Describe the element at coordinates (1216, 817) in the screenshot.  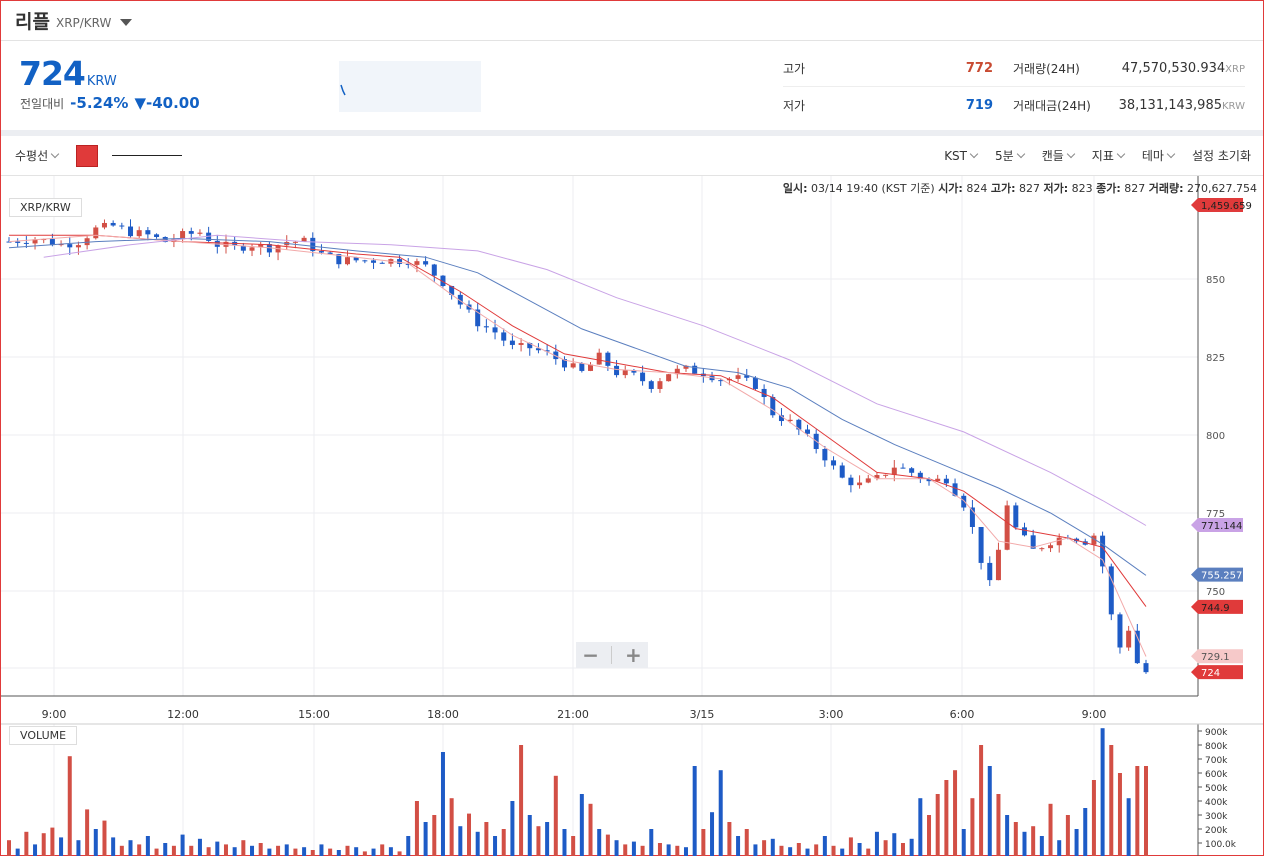
I see `volume-tick-label: 300k` at that location.